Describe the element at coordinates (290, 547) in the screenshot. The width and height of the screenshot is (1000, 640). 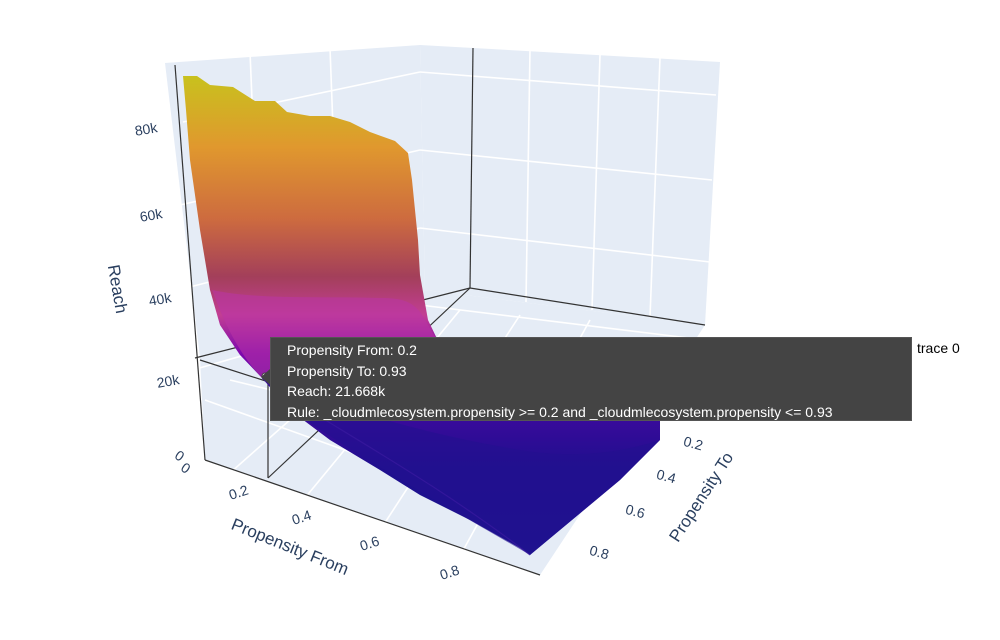
I see `x-axis-title: Propensity From` at that location.